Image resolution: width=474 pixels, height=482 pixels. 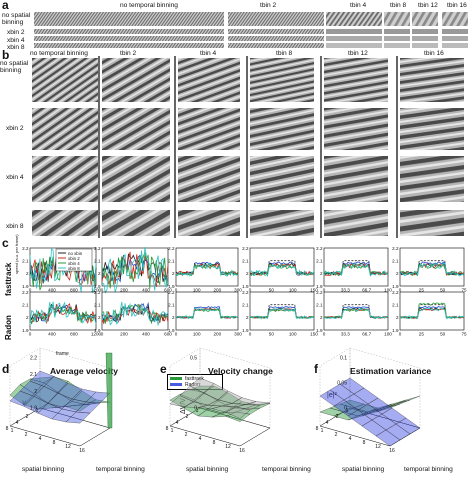 I want to click on panel-a-kymographs, so click(x=251, y=30).